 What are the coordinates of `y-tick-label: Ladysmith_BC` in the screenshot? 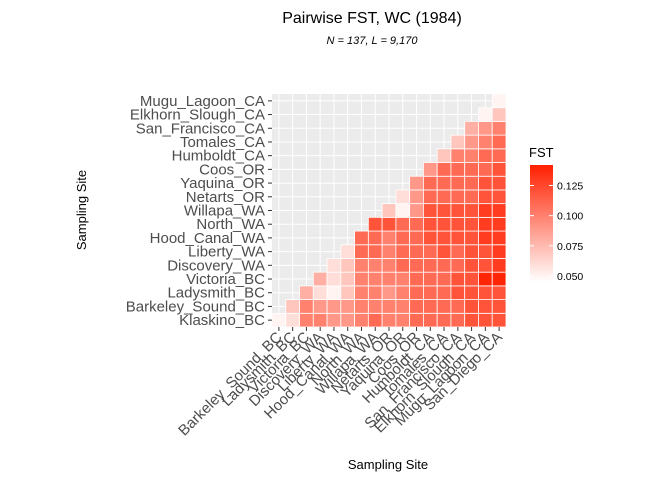 It's located at (216, 293).